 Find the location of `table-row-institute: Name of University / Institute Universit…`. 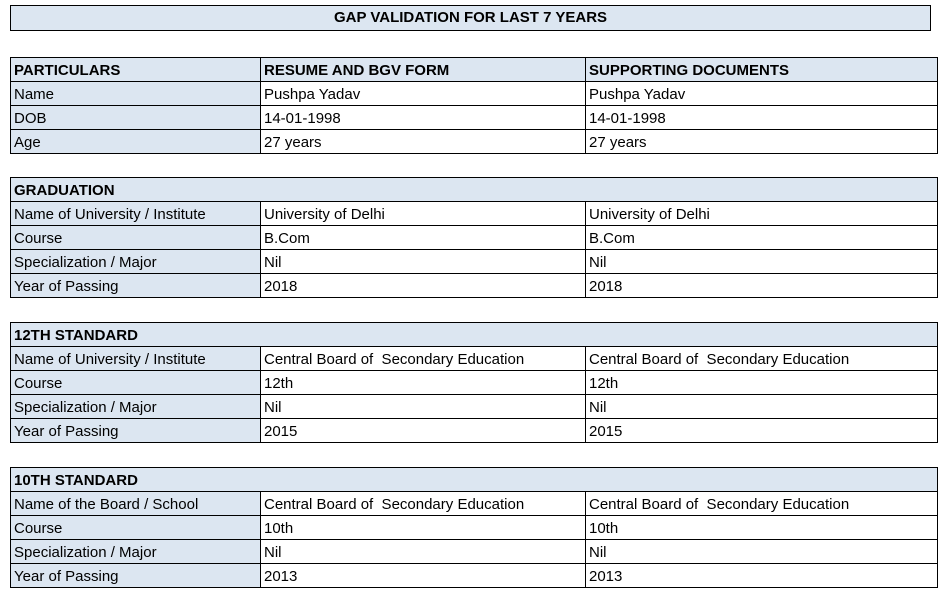

table-row-institute: Name of University / Institute Universit… is located at coordinates (474, 213).